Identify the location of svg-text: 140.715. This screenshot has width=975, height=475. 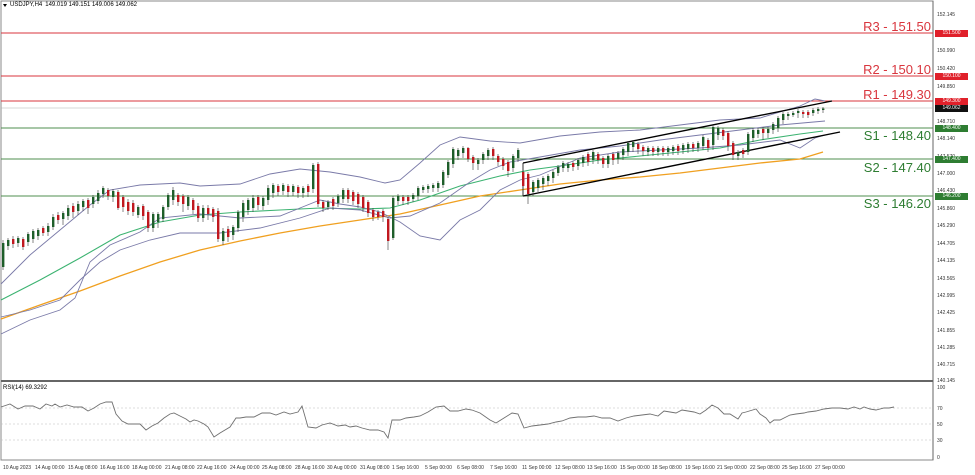
(946, 365).